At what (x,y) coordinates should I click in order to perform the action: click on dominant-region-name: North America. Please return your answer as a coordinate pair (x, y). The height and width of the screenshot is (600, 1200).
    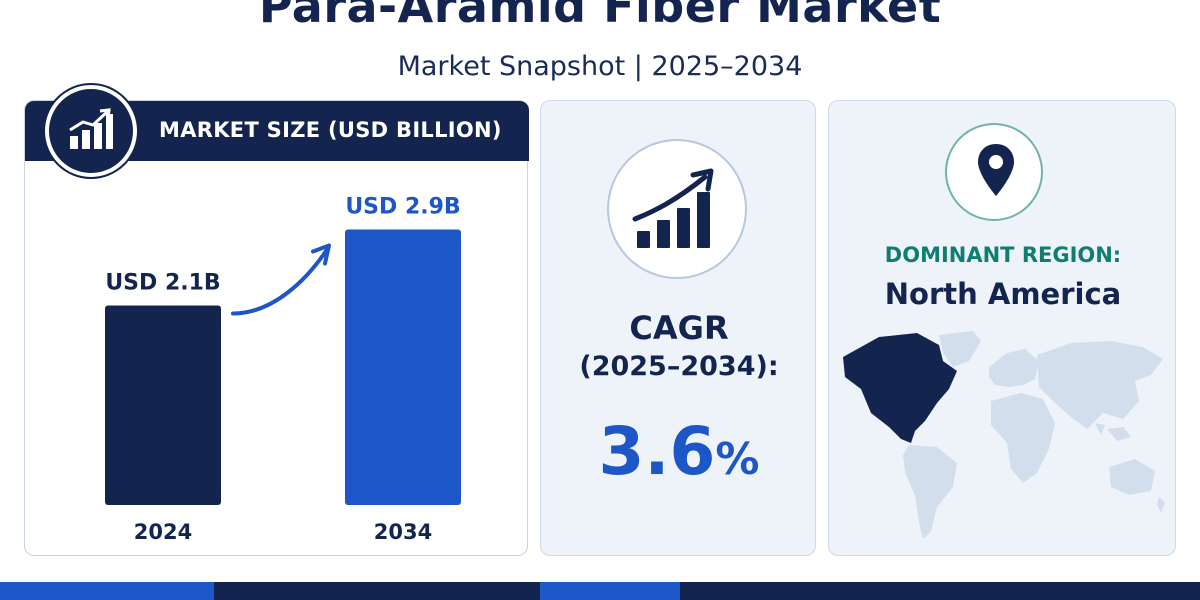
    Looking at the image, I should click on (1003, 294).